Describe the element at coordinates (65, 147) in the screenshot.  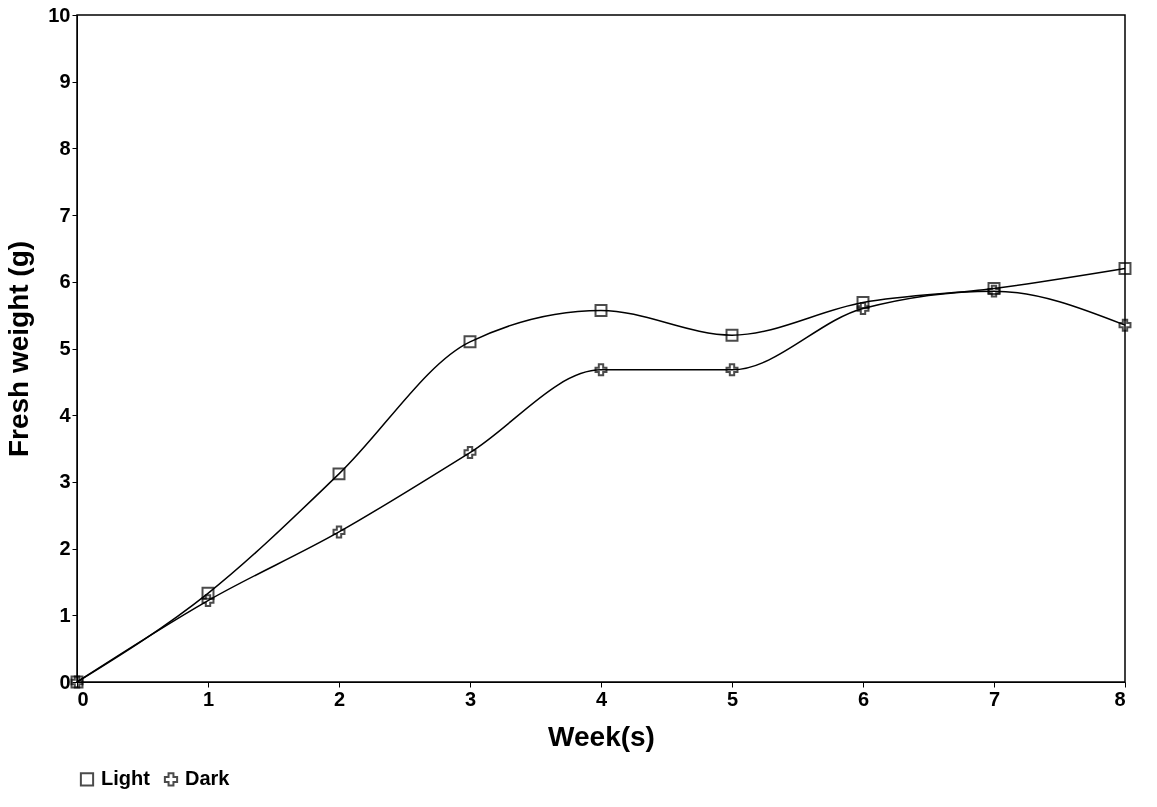
I see `y-tick-label: 8` at that location.